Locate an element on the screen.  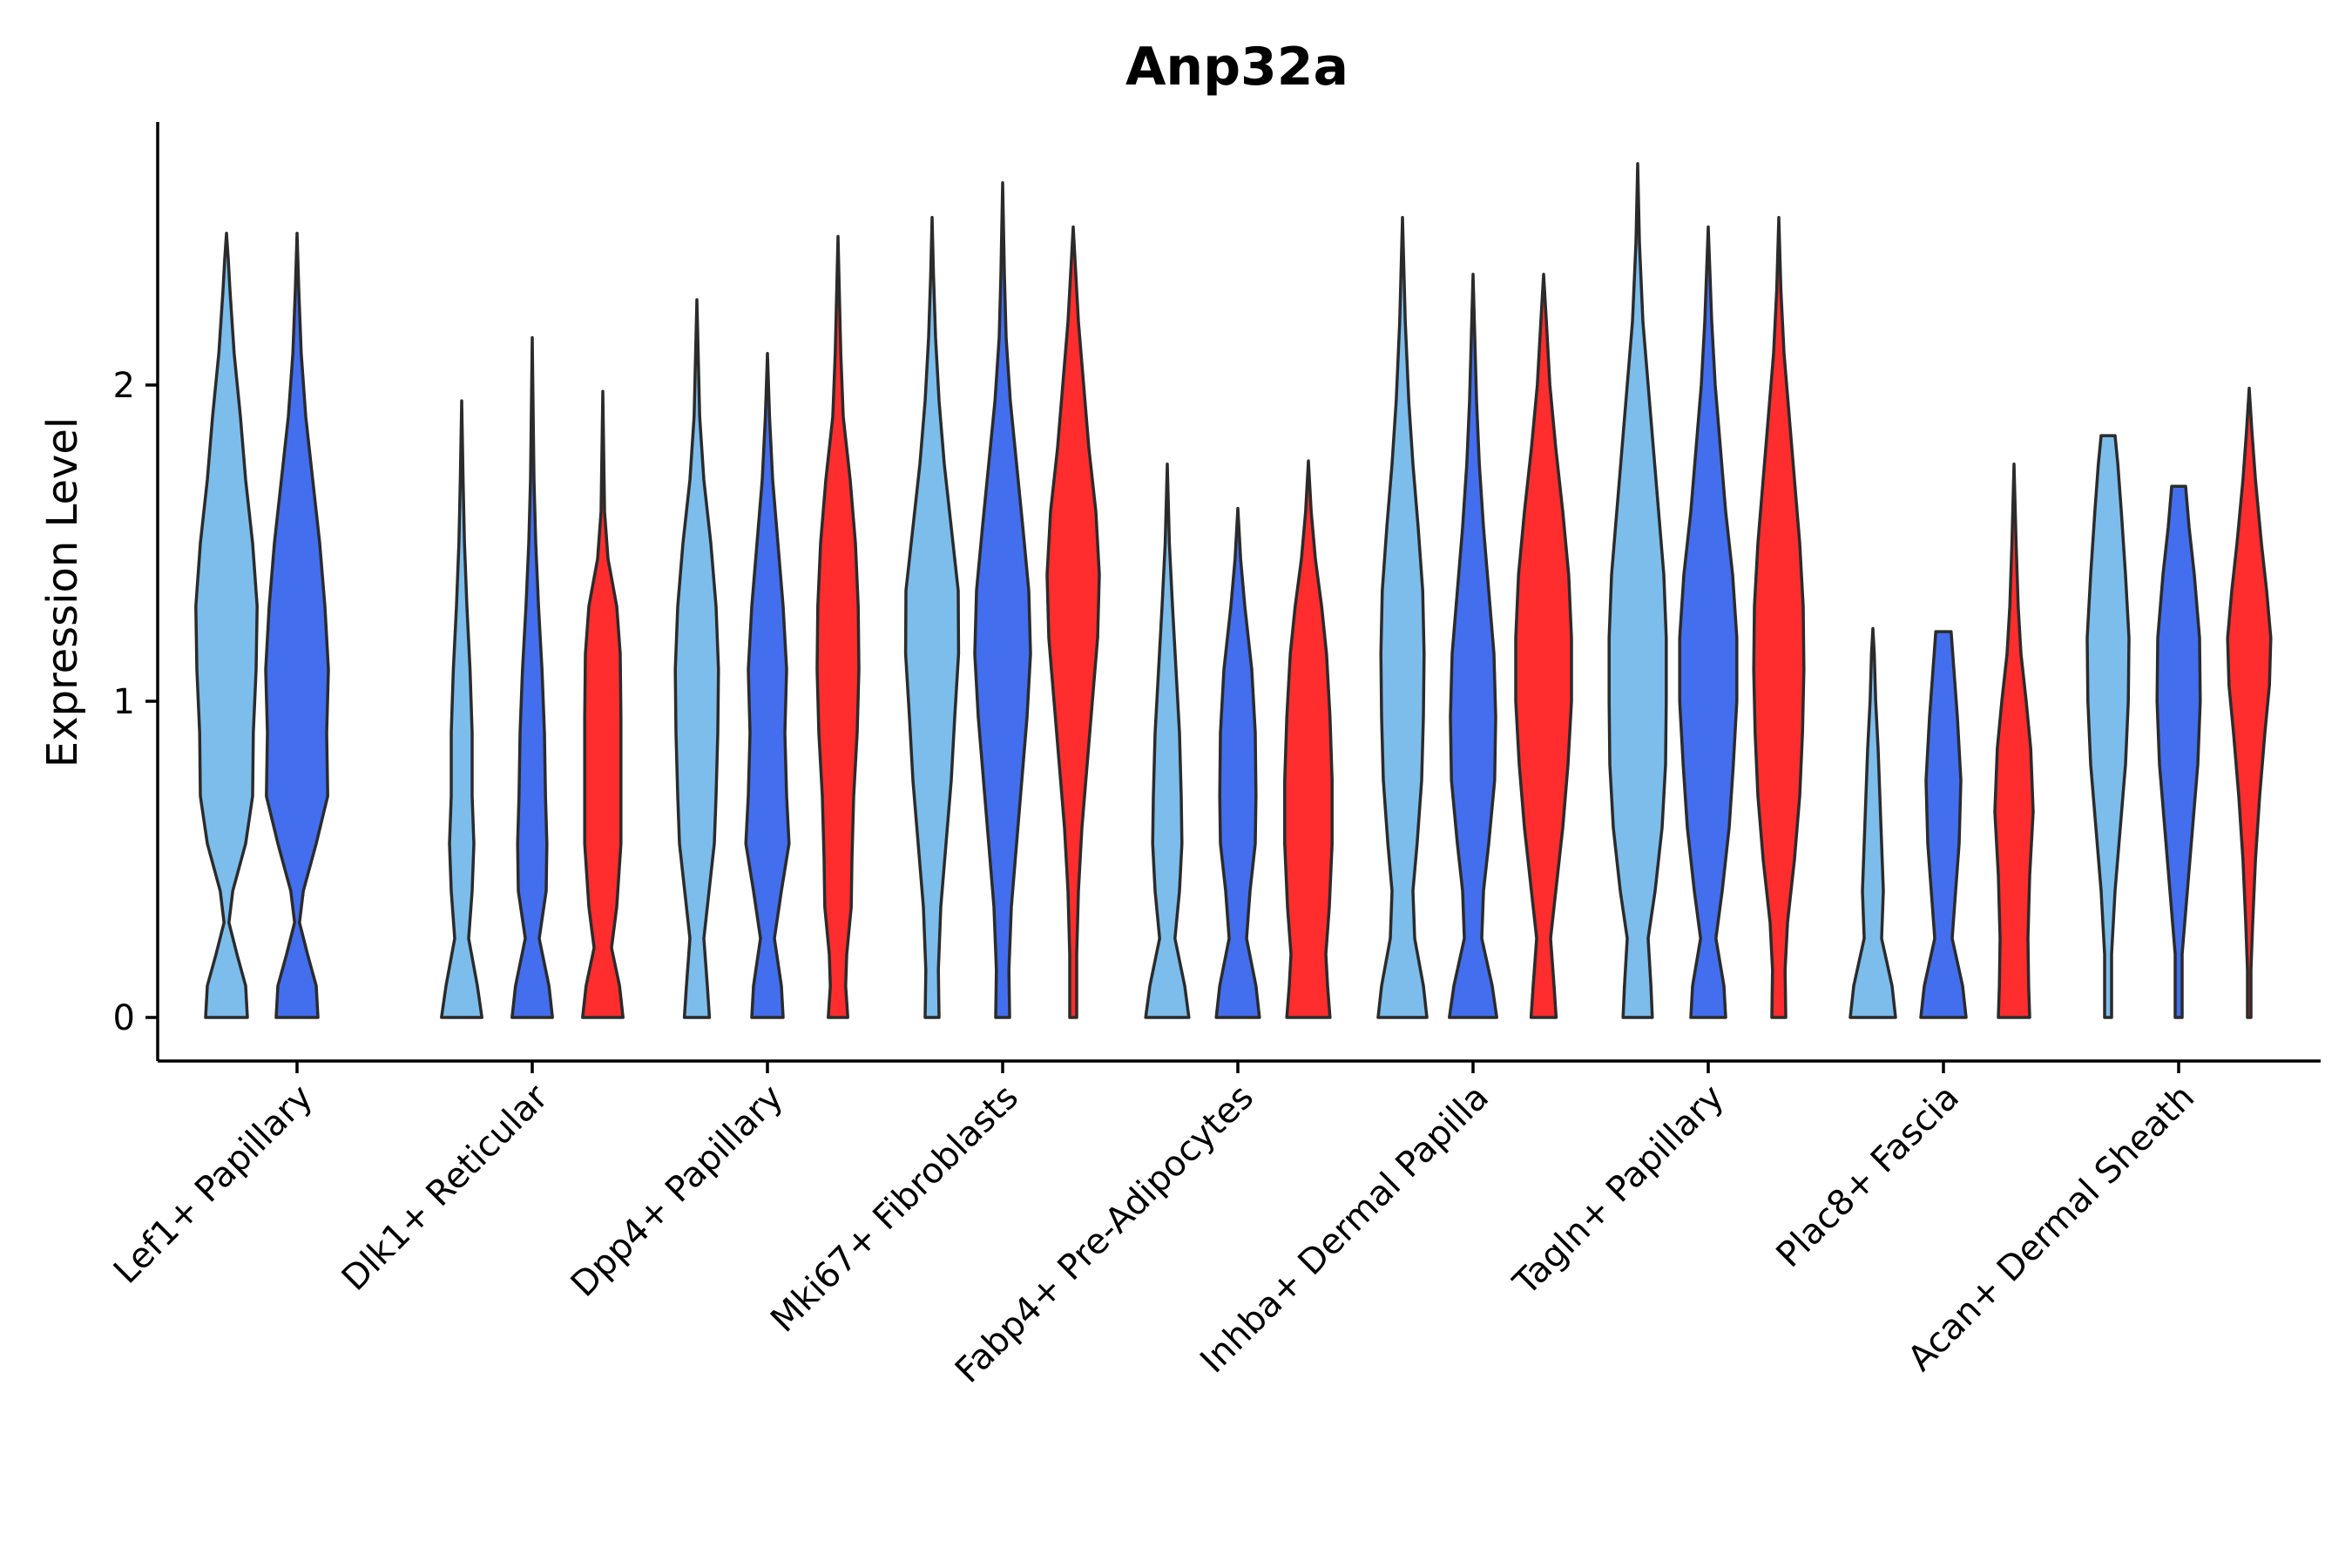
y-tick-label-0: 0 is located at coordinates (124, 1018).